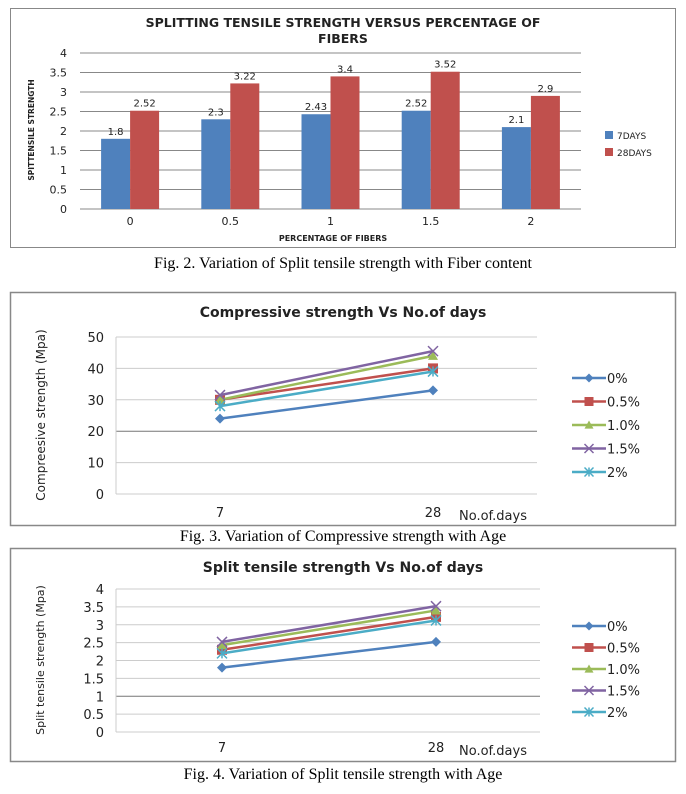  Describe the element at coordinates (530, 221) in the screenshot. I see `x-tick-label: 2` at that location.